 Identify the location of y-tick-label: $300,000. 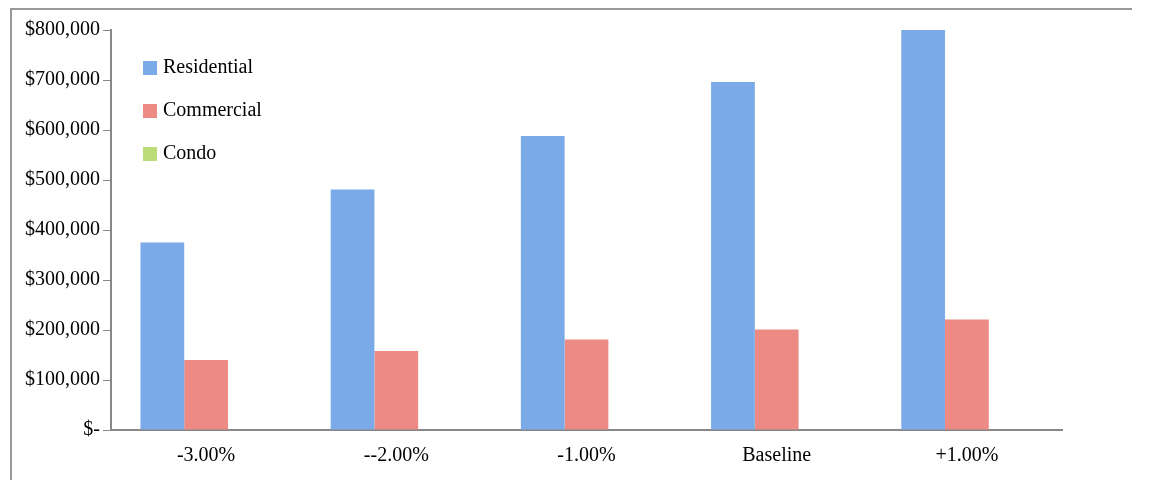
(62, 278).